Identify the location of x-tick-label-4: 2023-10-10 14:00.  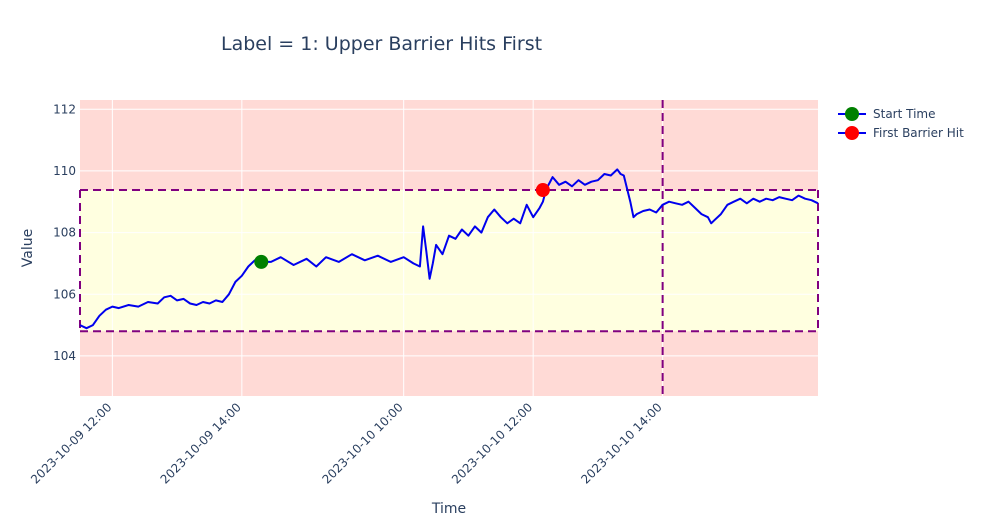
(621, 443).